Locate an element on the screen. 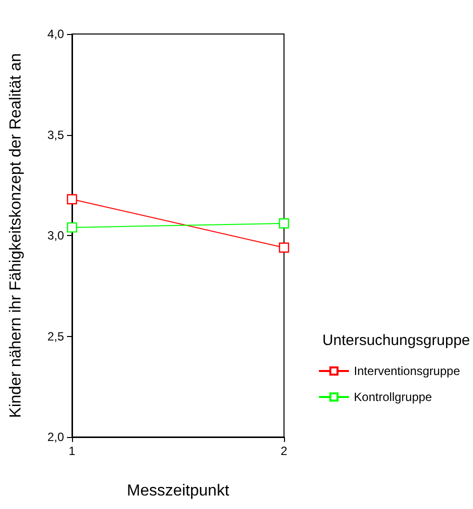  legend-title: Untersuchungsgruppe is located at coordinates (396, 340).